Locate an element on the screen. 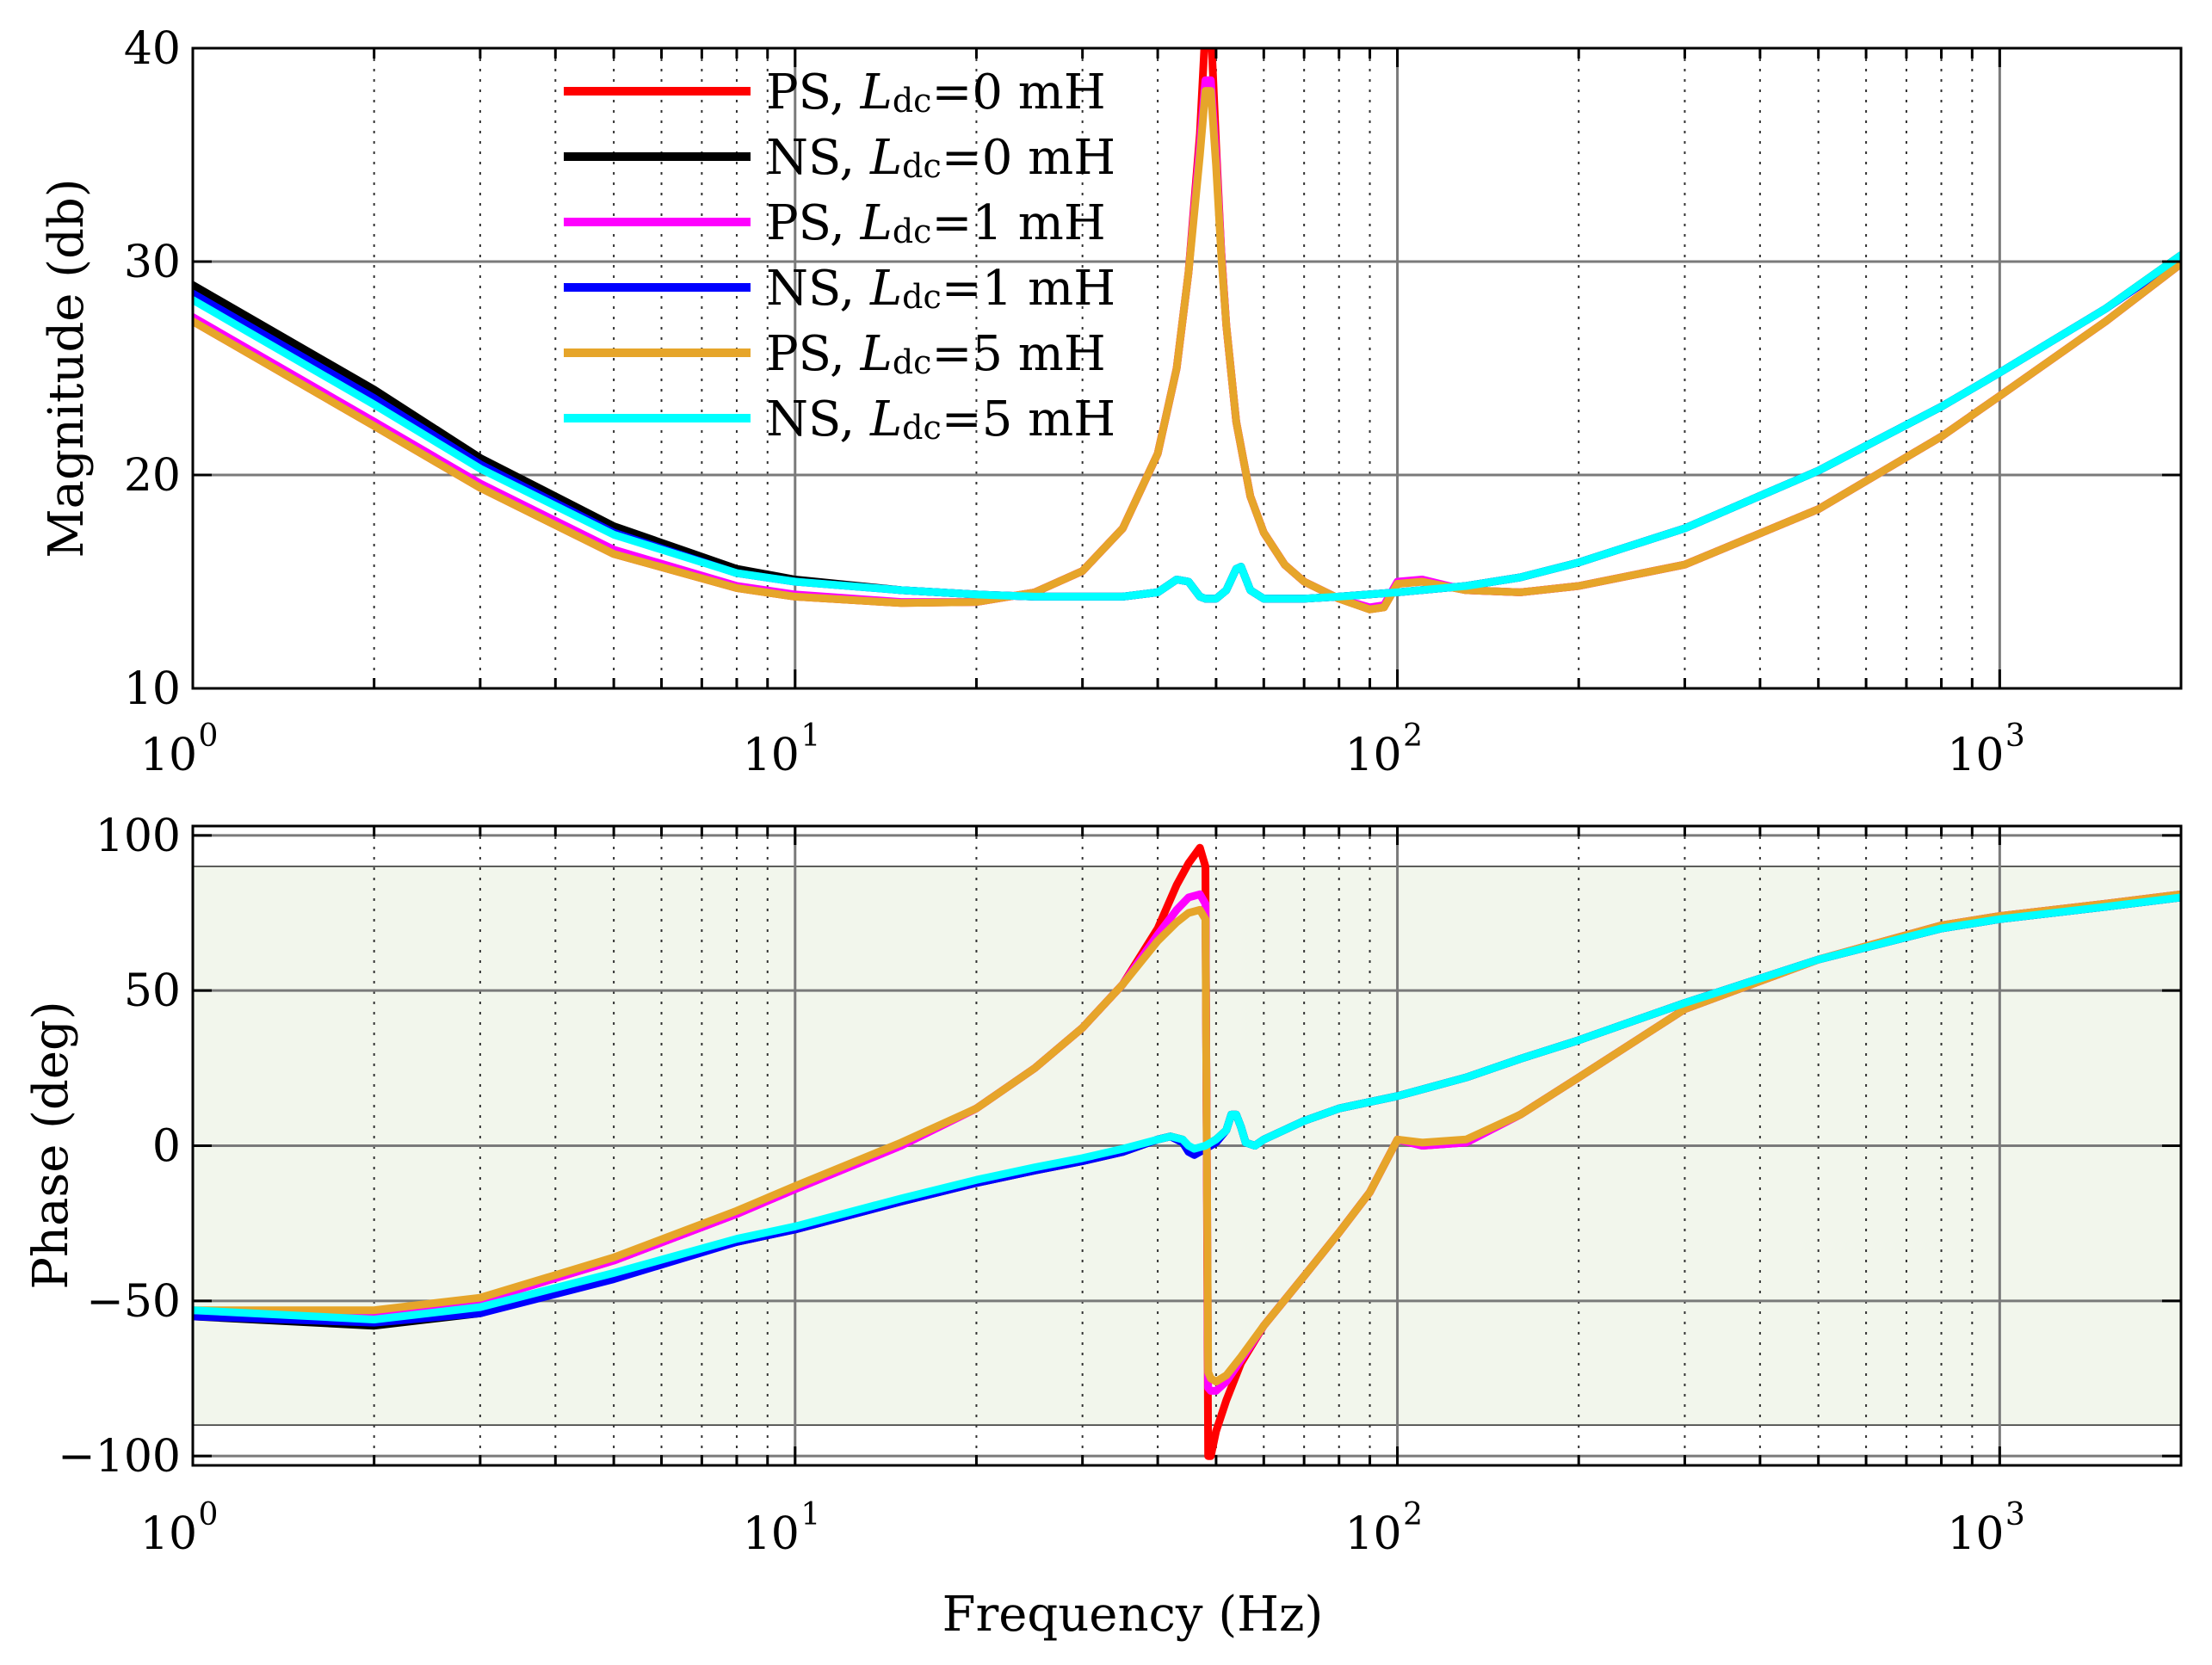  legend-entry: NS, Ldc=0 mH is located at coordinates (840, 158).